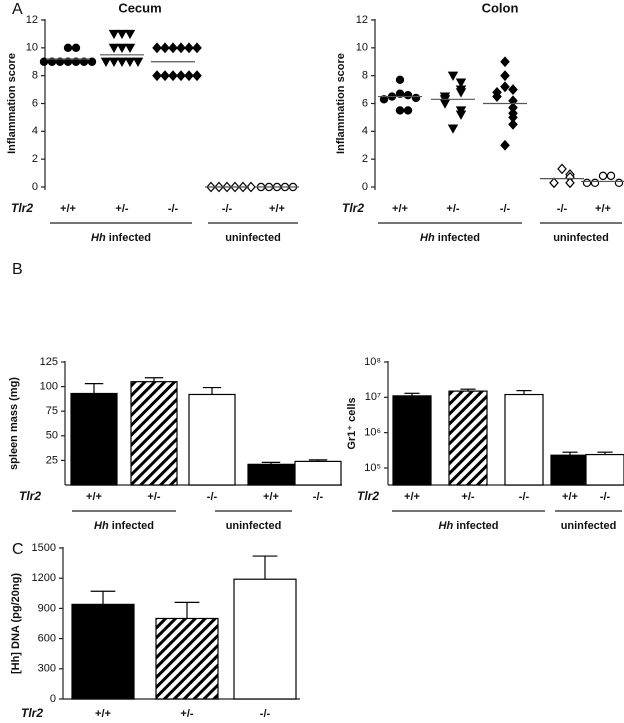 The height and width of the screenshot is (723, 624). Describe the element at coordinates (365, 131) in the screenshot. I see `y-tick-label: 4` at that location.